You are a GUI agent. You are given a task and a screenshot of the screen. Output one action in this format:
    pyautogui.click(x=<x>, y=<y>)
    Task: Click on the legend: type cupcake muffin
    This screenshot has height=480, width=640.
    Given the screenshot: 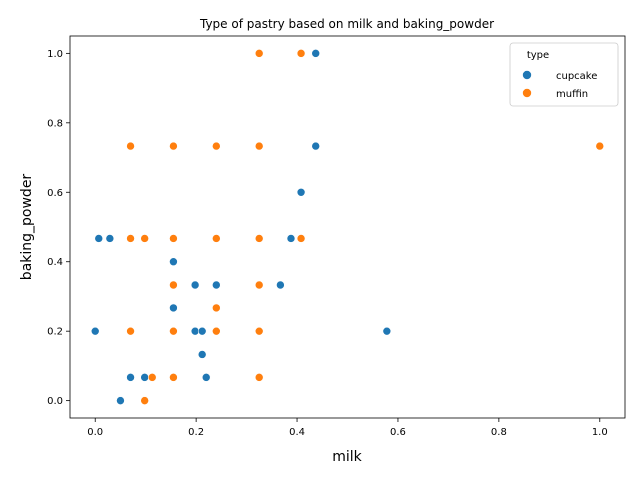 What is the action you would take?
    pyautogui.click(x=564, y=74)
    